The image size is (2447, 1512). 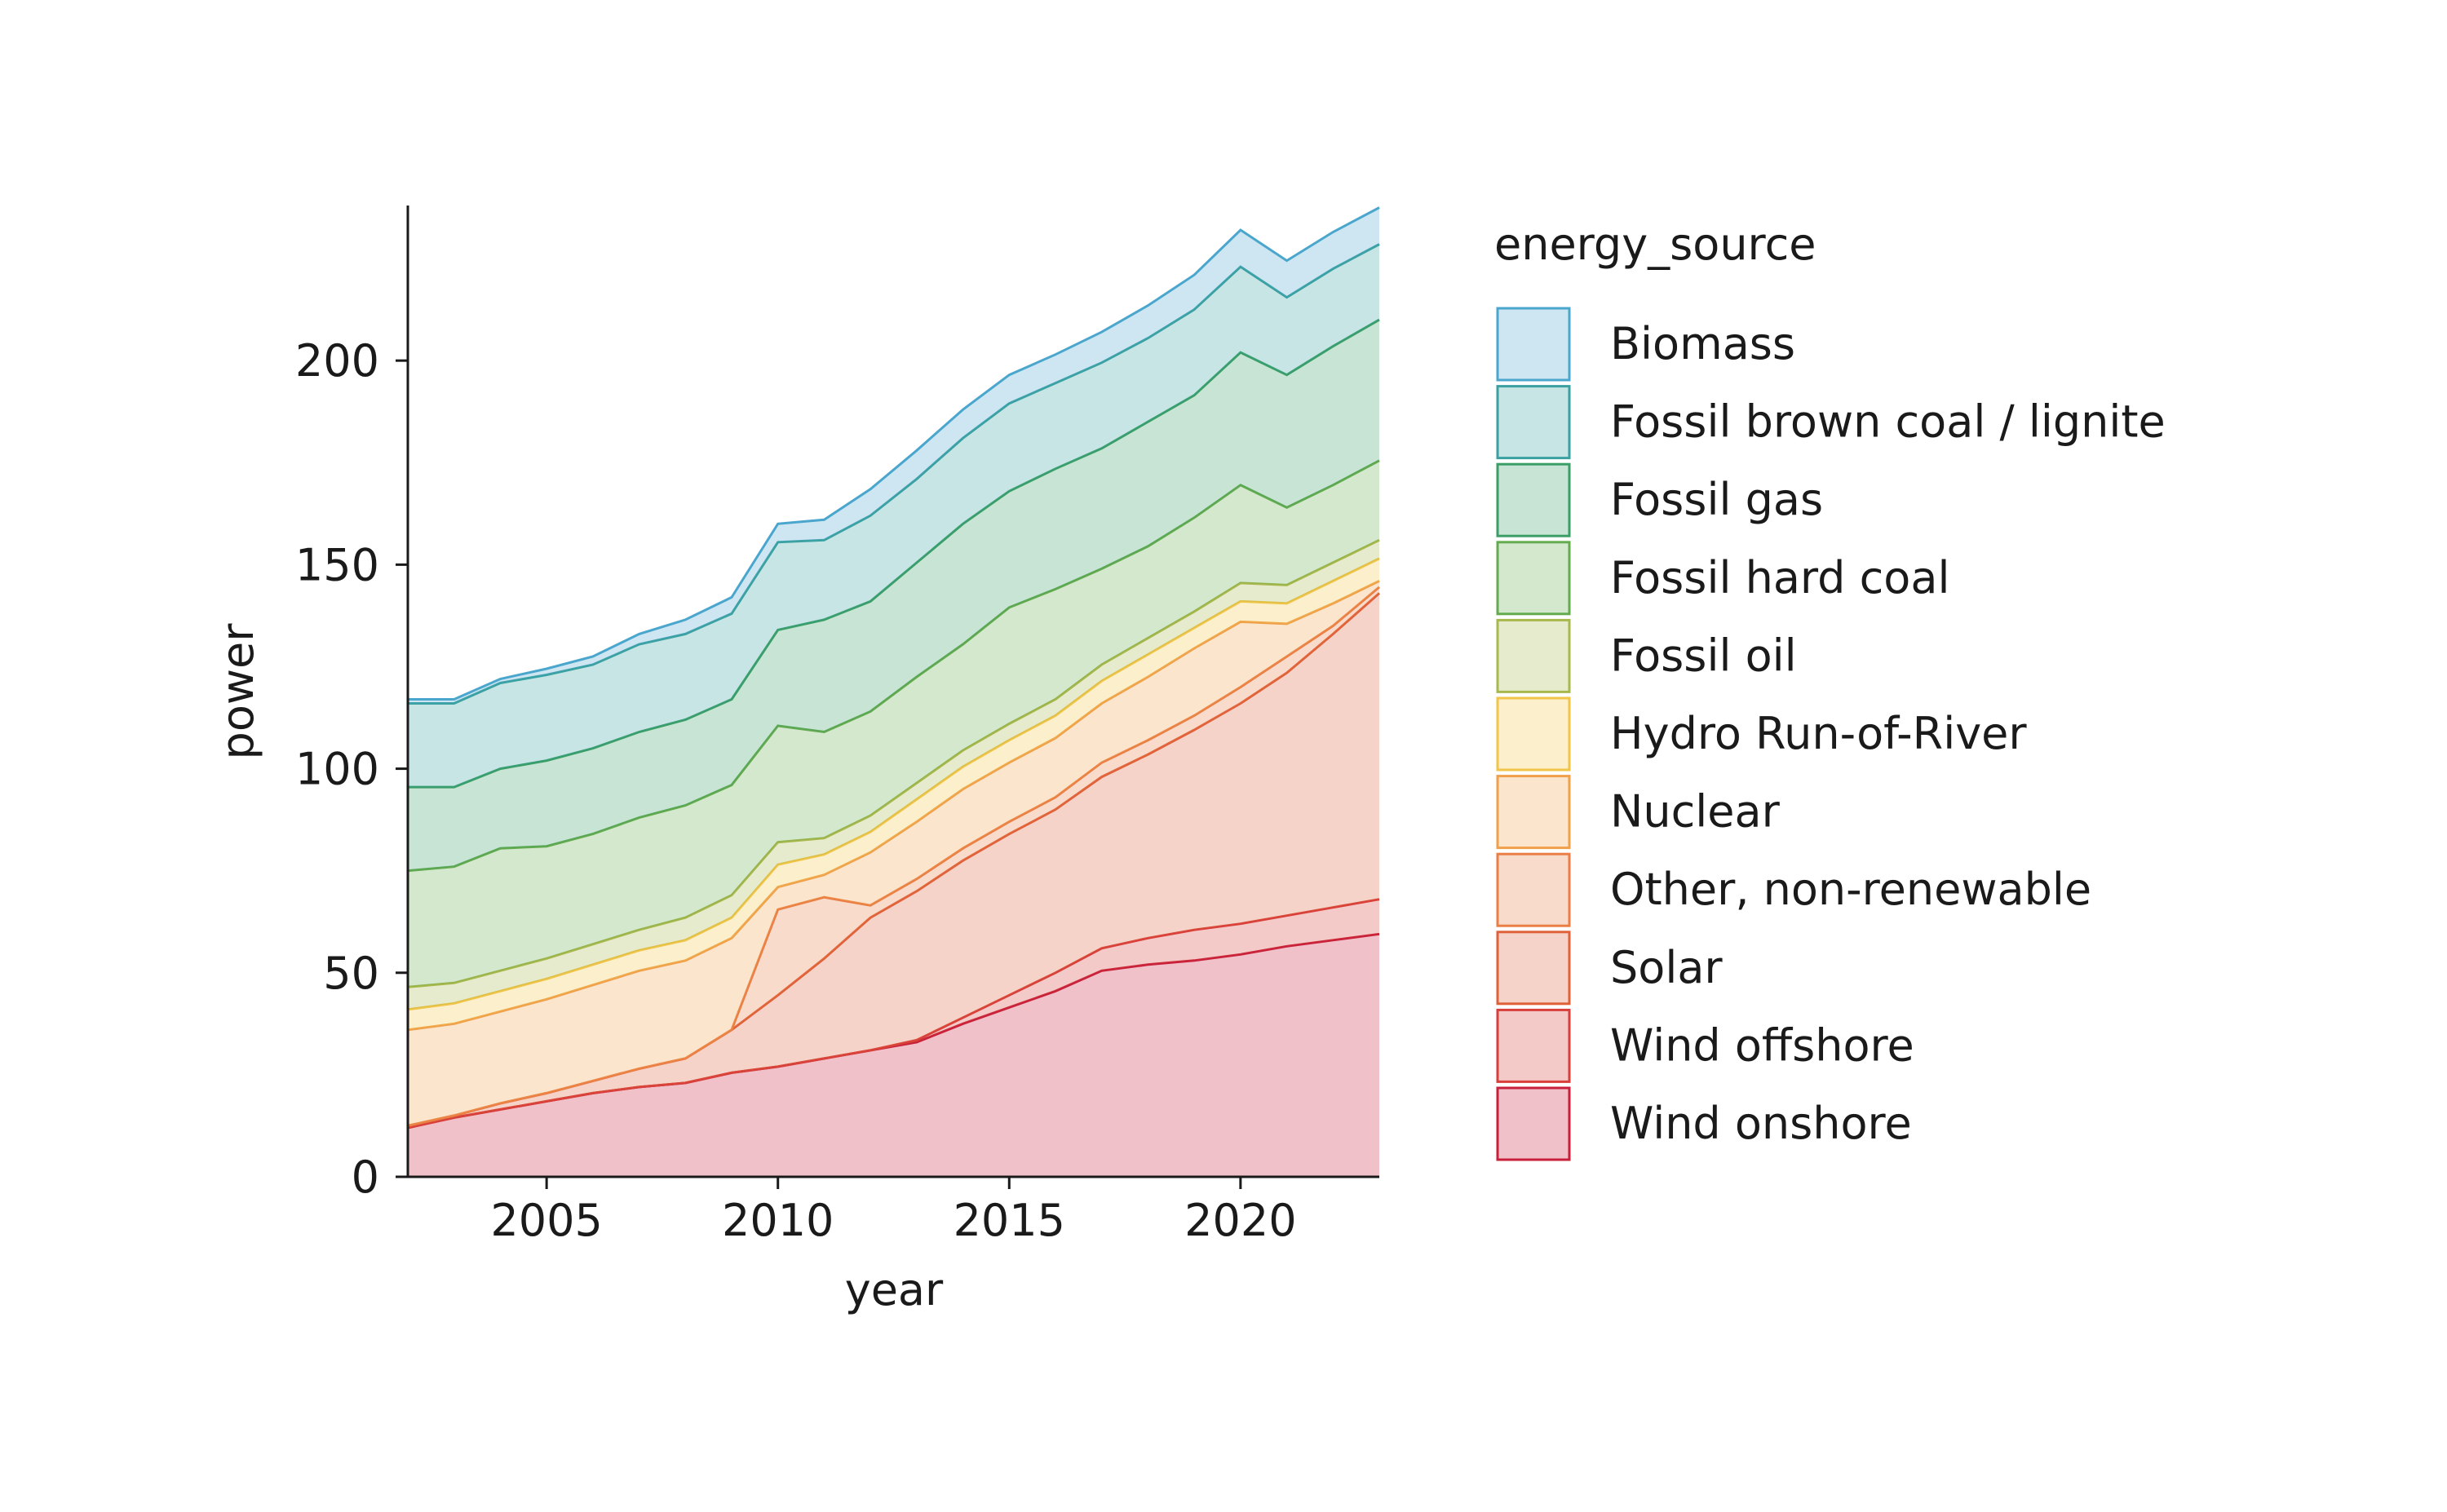 I want to click on legend-item-other-non-renewable: Other, non-renewable, so click(x=1793, y=889).